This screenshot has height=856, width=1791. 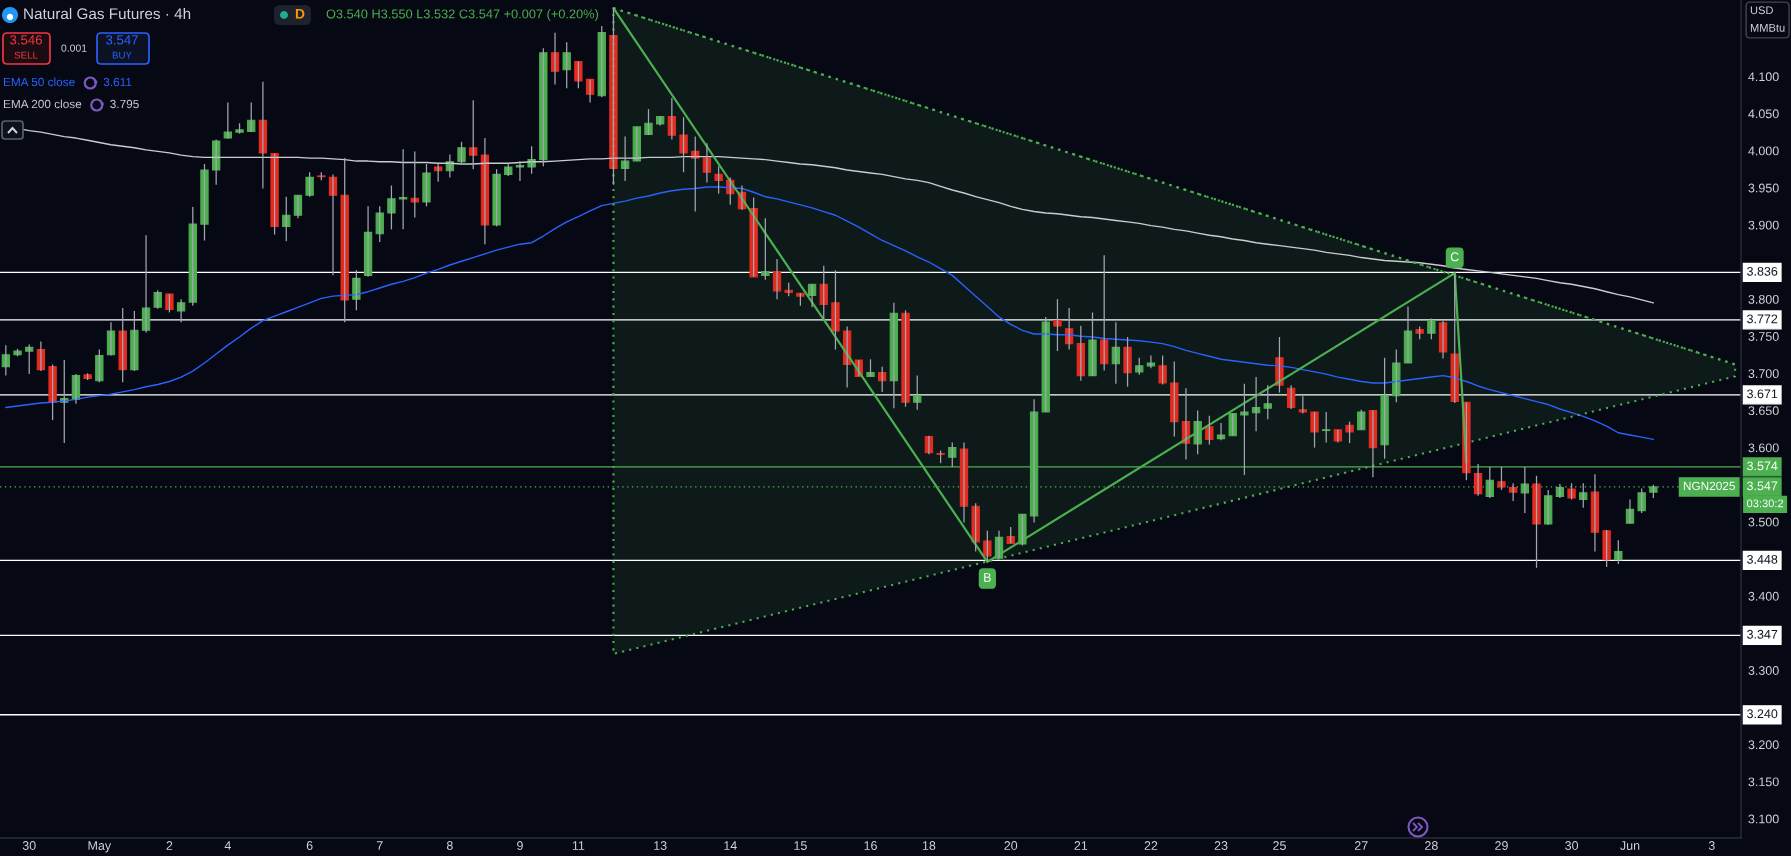 I want to click on ref-line-label: 3.671, so click(x=1762, y=394).